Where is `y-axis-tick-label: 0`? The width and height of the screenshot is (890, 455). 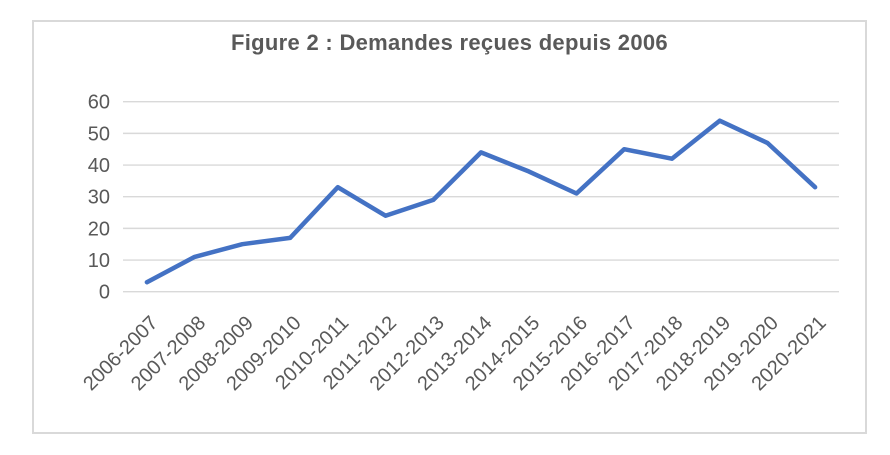
y-axis-tick-label: 0 is located at coordinates (104, 293).